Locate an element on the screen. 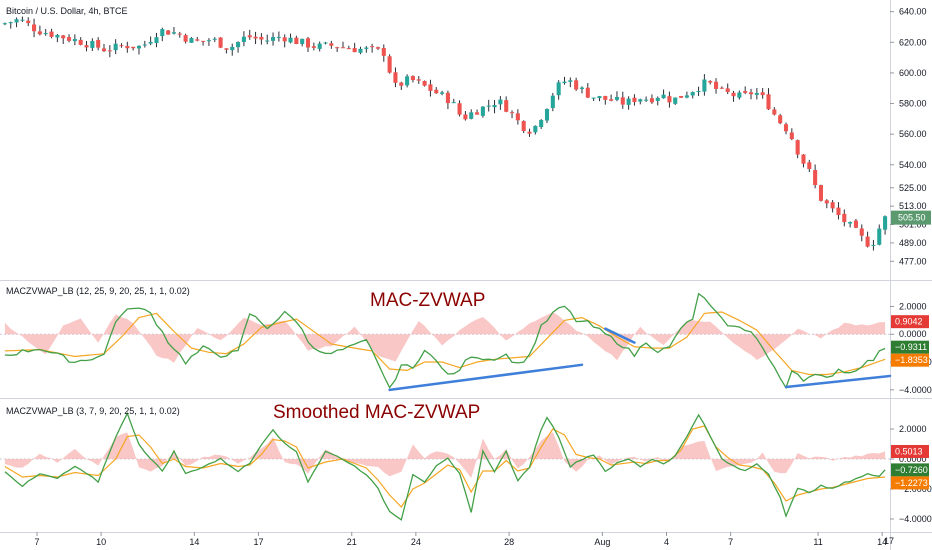 The image size is (932, 550). signal-line is located at coordinates (445, 466).